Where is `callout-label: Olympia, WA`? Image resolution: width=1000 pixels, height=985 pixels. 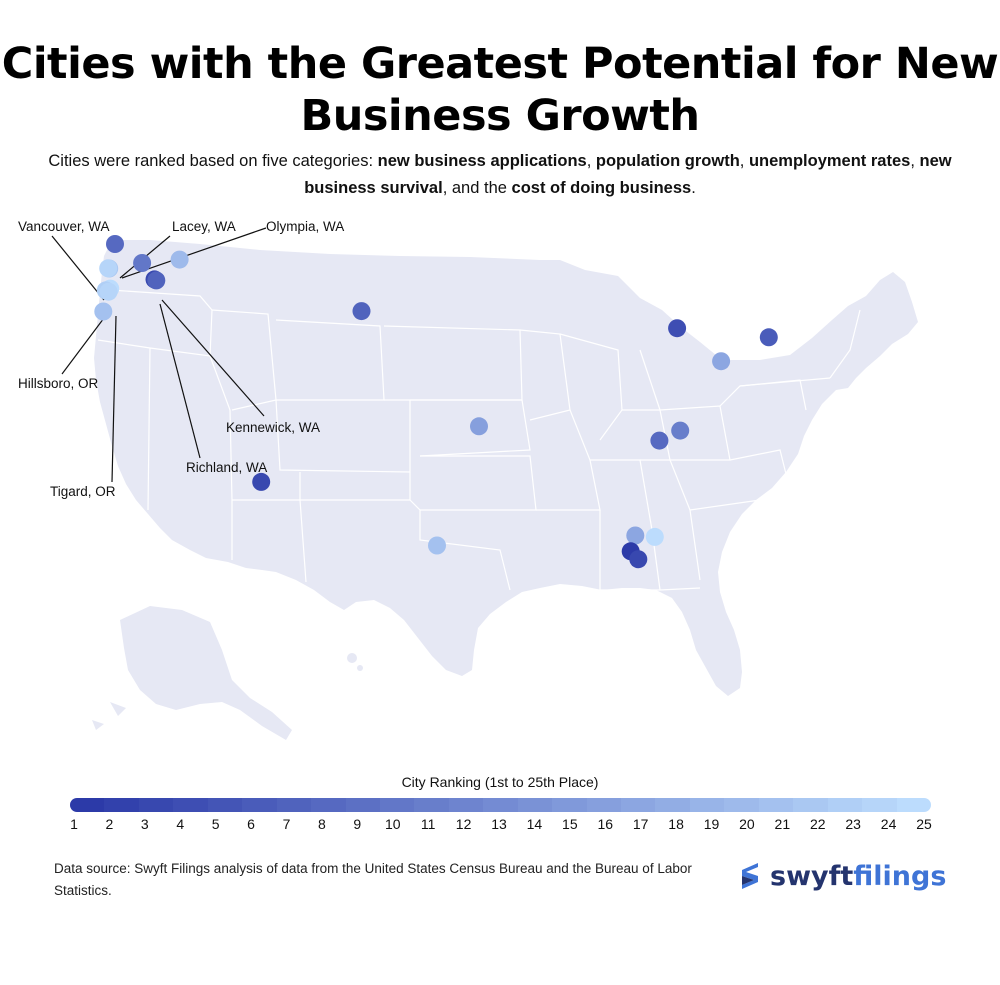 callout-label: Olympia, WA is located at coordinates (305, 226).